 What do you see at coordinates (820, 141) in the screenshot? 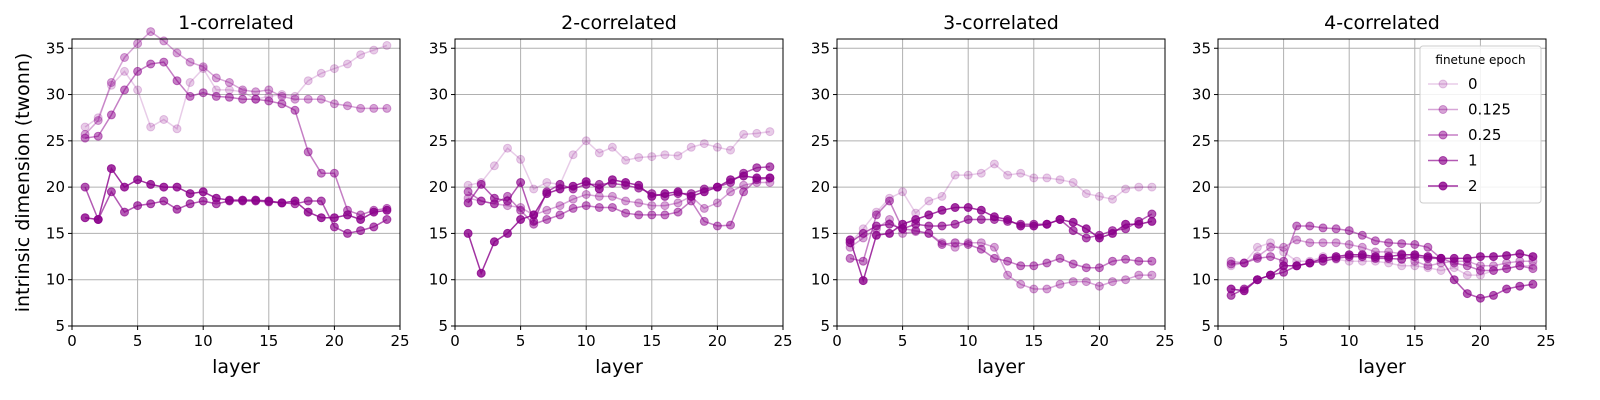
I see `y-tick-label: 25` at bounding box center [820, 141].